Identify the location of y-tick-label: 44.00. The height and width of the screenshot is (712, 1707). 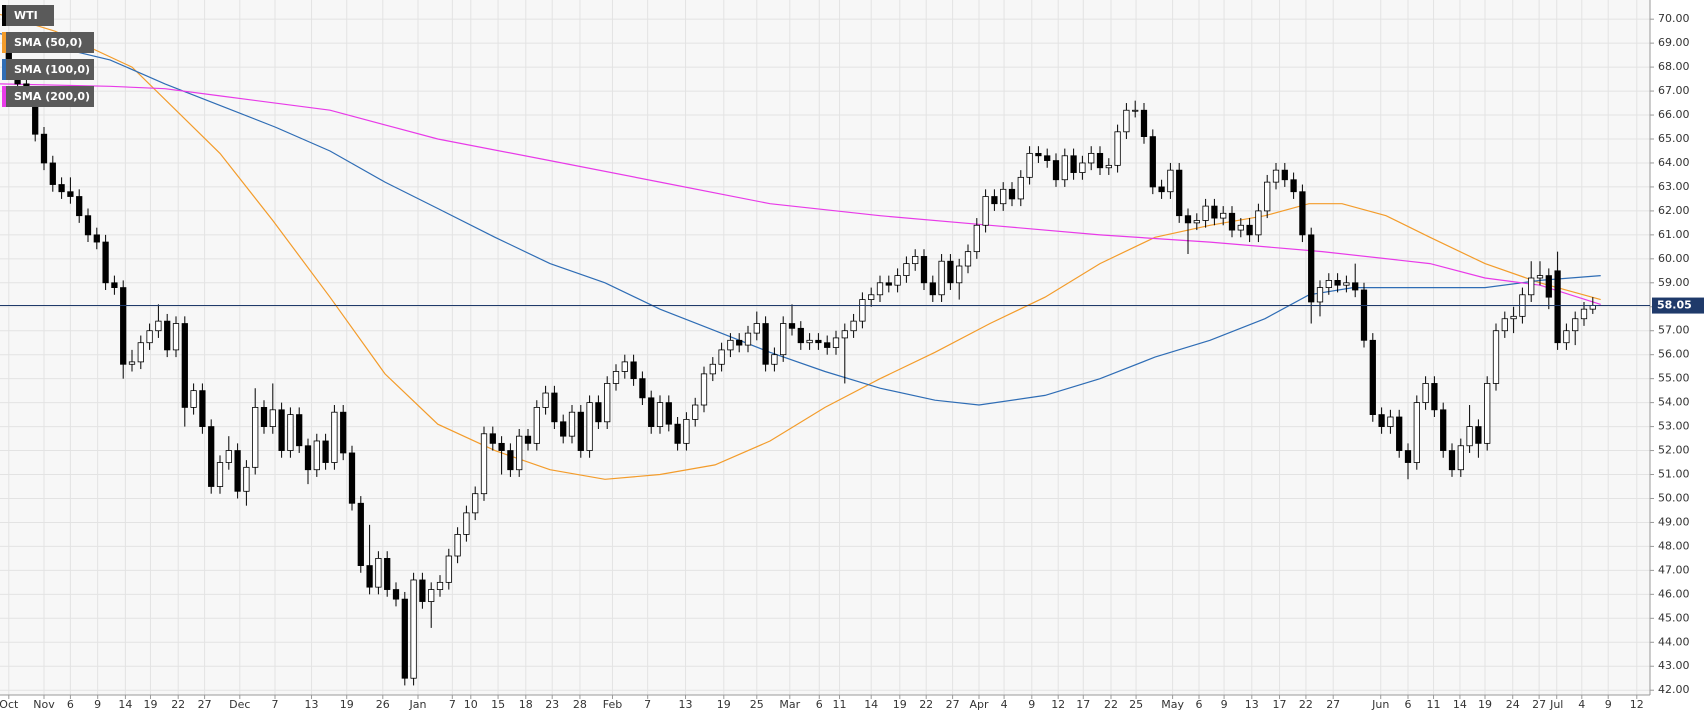
(1674, 641).